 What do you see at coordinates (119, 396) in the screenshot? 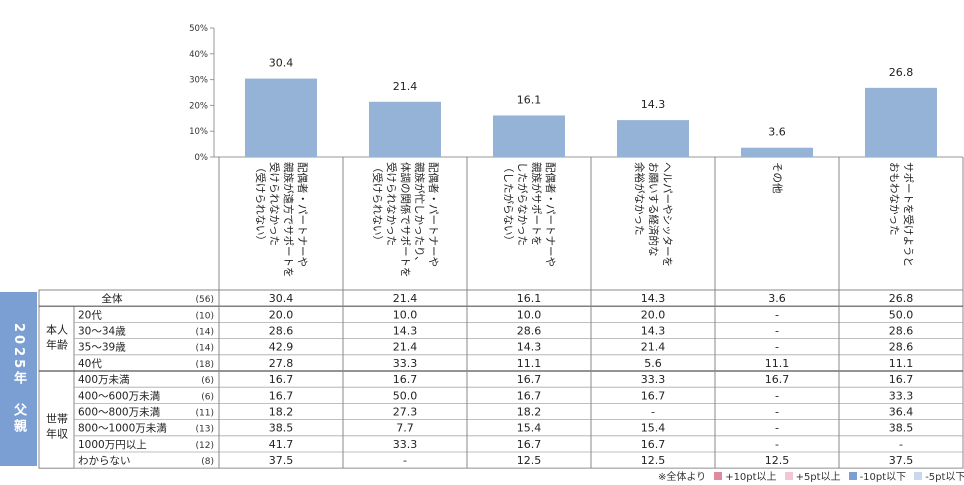
I see `table-row-label: 400～600万未満` at bounding box center [119, 396].